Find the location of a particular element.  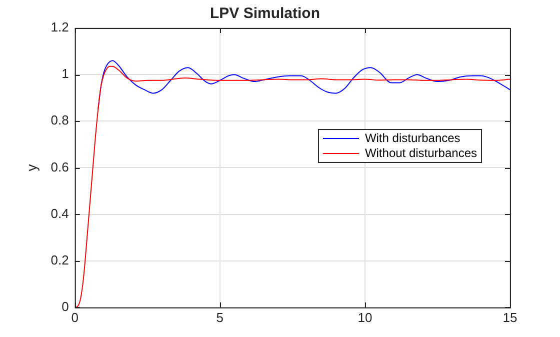

legend-label: Without disturbances is located at coordinates (420, 153).